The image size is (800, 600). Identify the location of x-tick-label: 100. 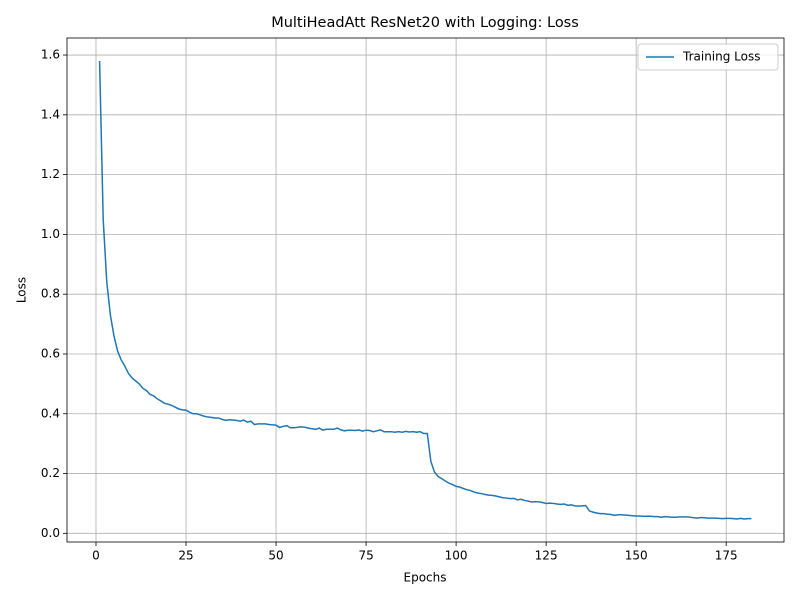
(456, 556).